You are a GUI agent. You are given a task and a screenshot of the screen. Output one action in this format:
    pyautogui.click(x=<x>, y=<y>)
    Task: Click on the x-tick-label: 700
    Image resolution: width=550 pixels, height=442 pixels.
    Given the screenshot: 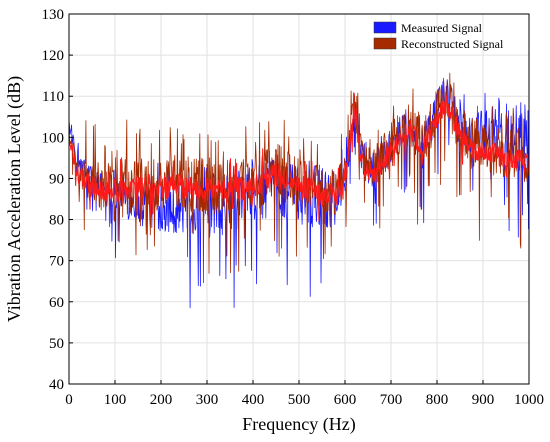 What is the action you would take?
    pyautogui.click(x=391, y=400)
    